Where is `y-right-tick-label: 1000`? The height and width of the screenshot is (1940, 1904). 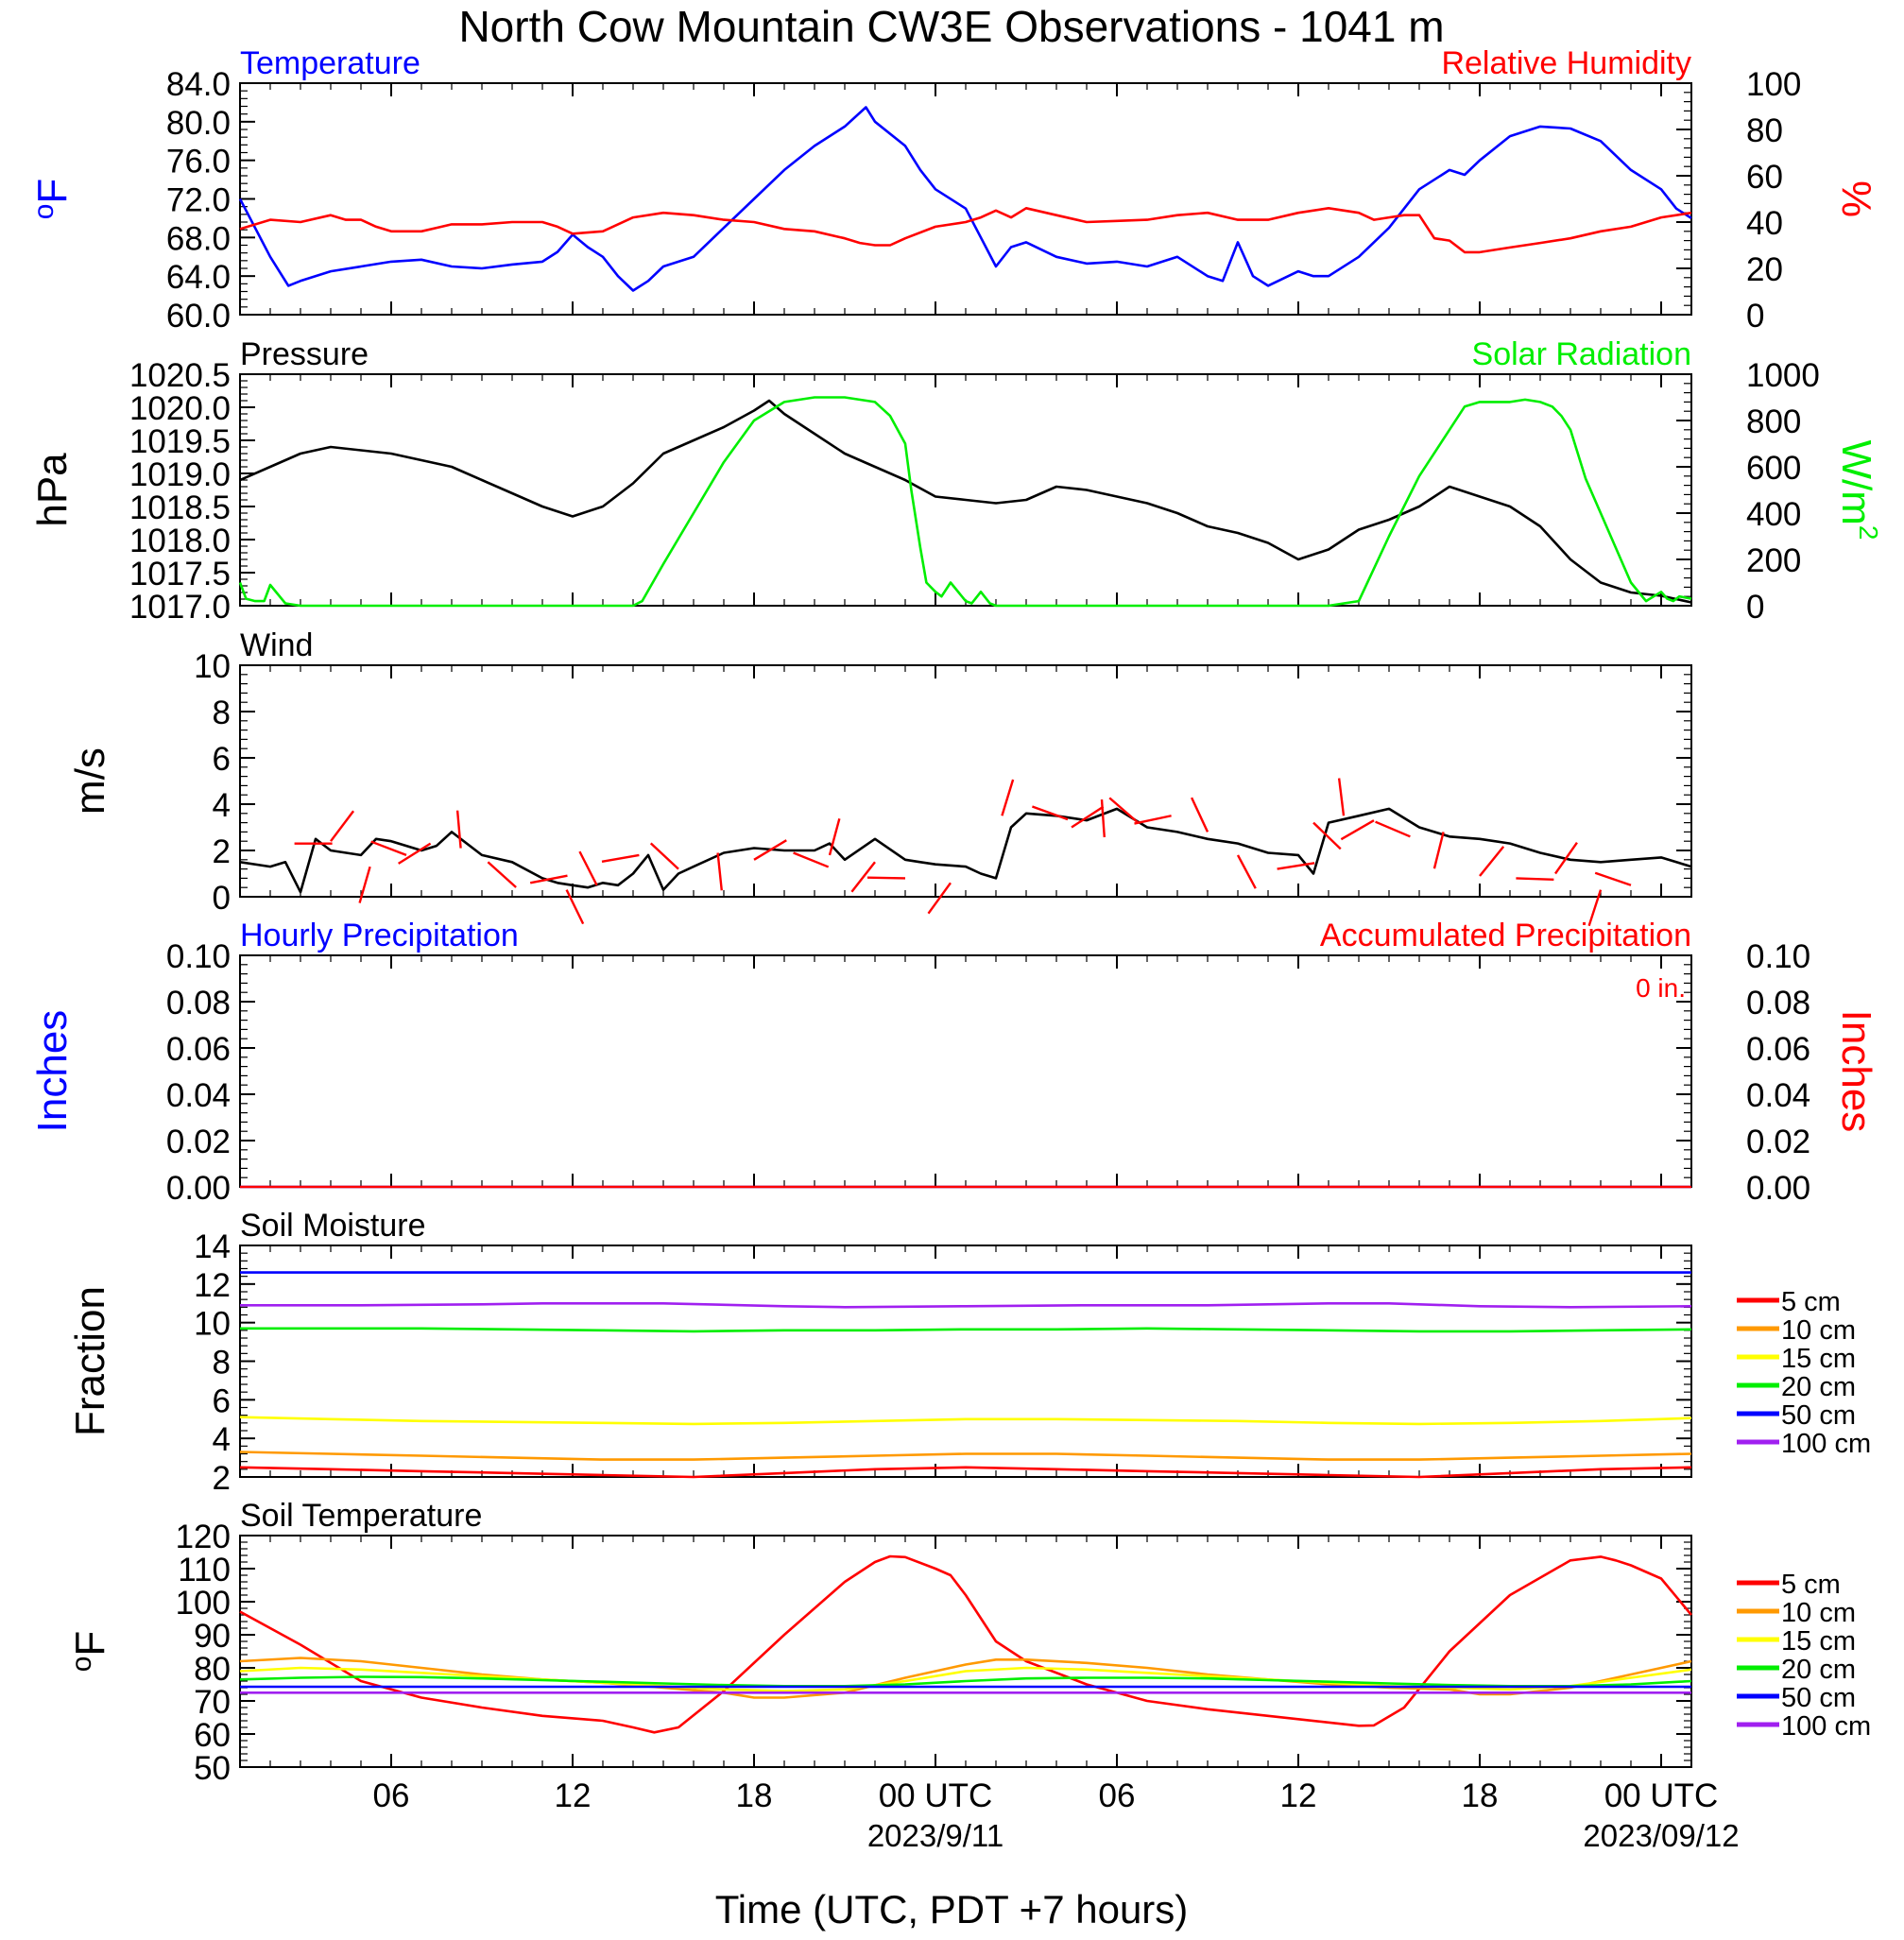
y-right-tick-label: 1000 is located at coordinates (1783, 375).